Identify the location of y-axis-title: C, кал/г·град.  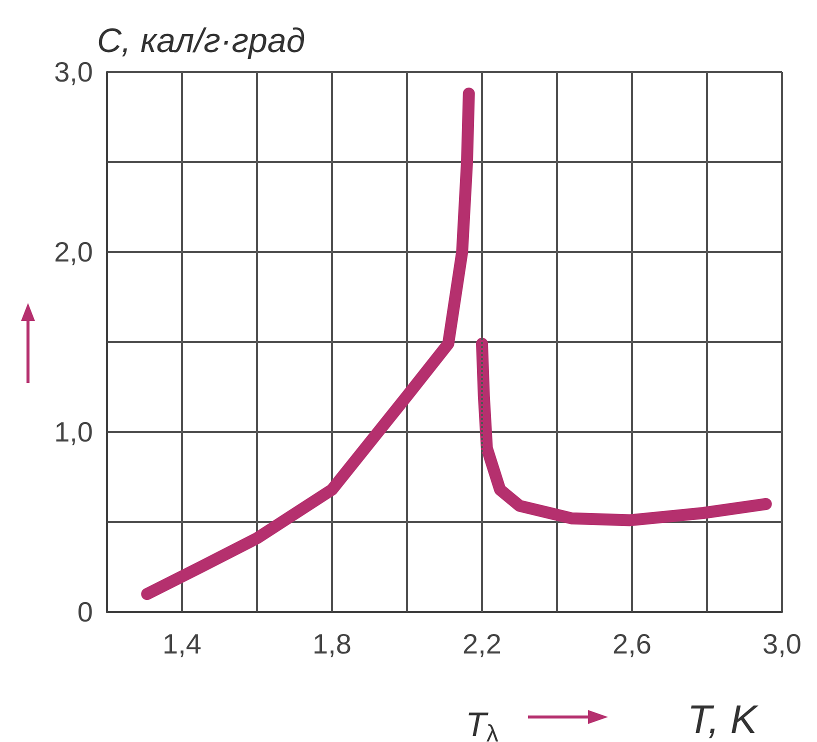
(201, 41).